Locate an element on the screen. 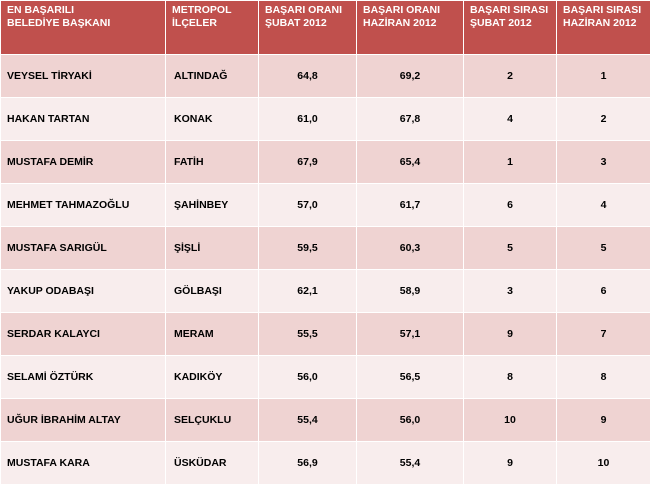 The width and height of the screenshot is (650, 485). rank-feb-2012: 8 is located at coordinates (510, 377).